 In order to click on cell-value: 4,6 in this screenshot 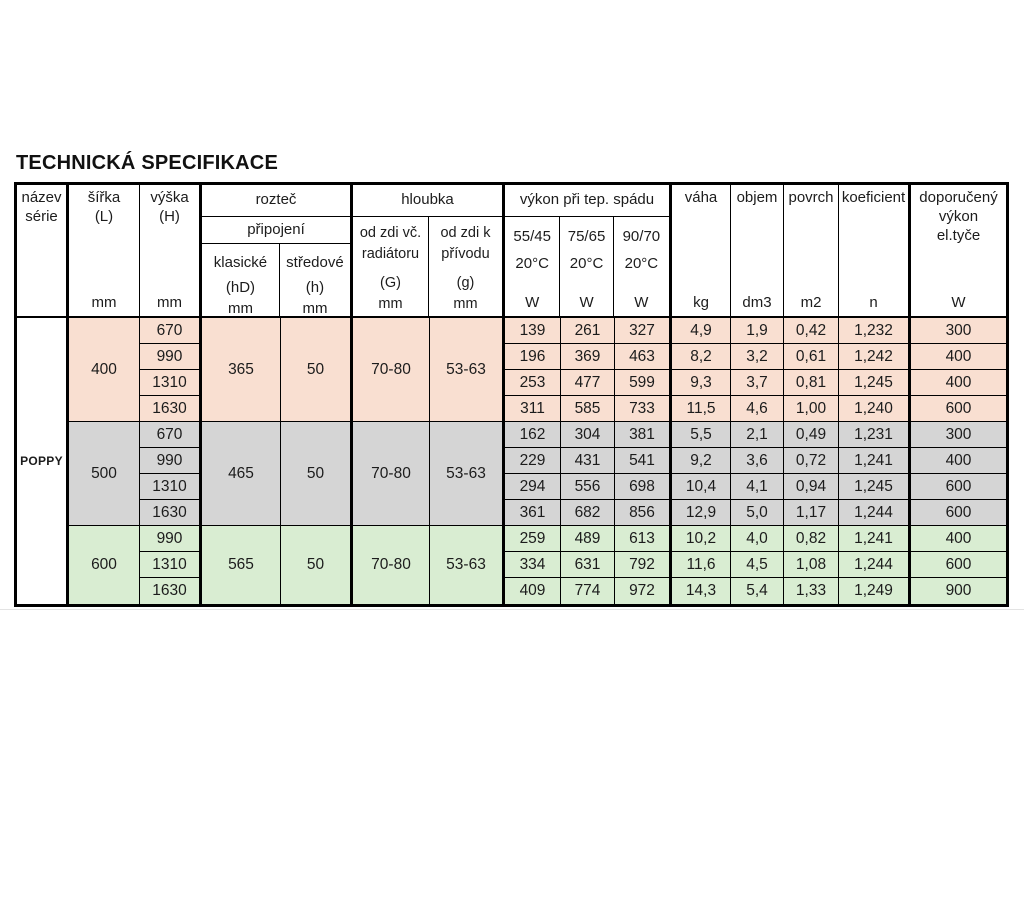, I will do `click(757, 409)`.